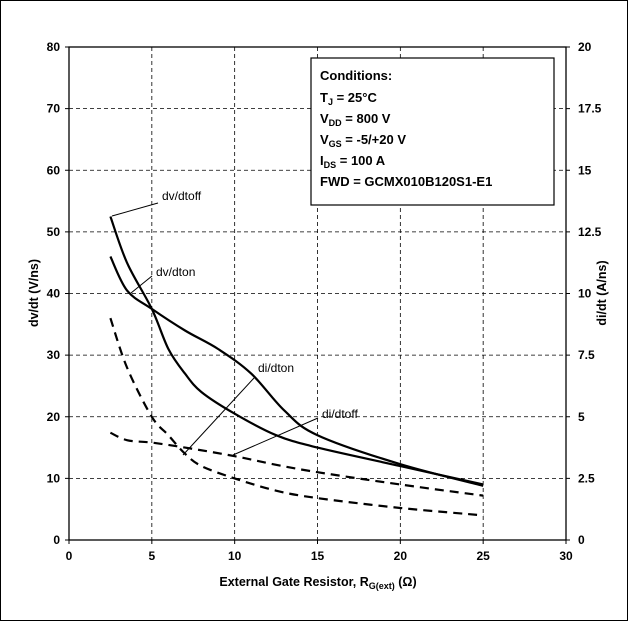  I want to click on conditions-line: VDD = 800 V, so click(355, 119).